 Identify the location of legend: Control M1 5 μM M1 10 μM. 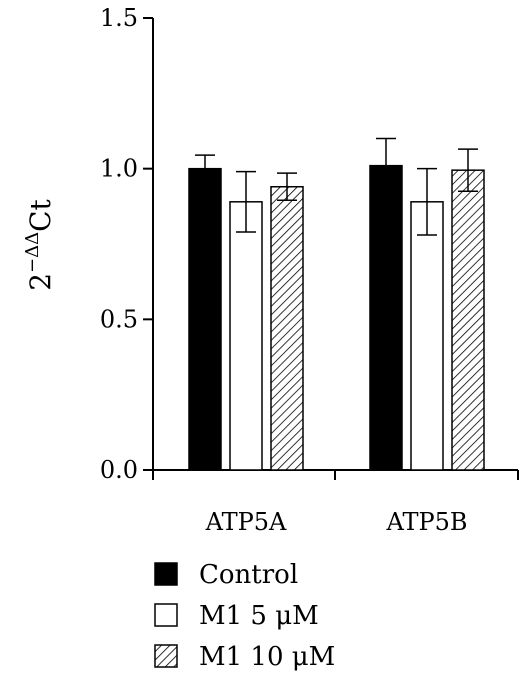
(244, 616).